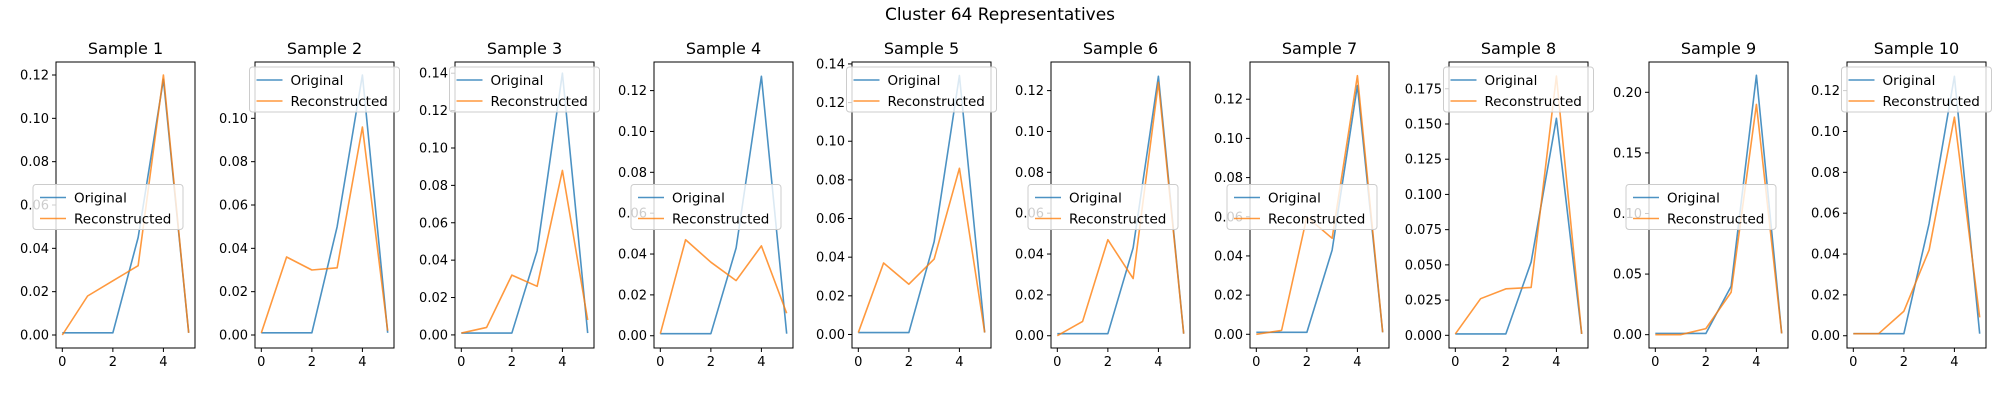  I want to click on panel-title: Sample 3, so click(524, 48).